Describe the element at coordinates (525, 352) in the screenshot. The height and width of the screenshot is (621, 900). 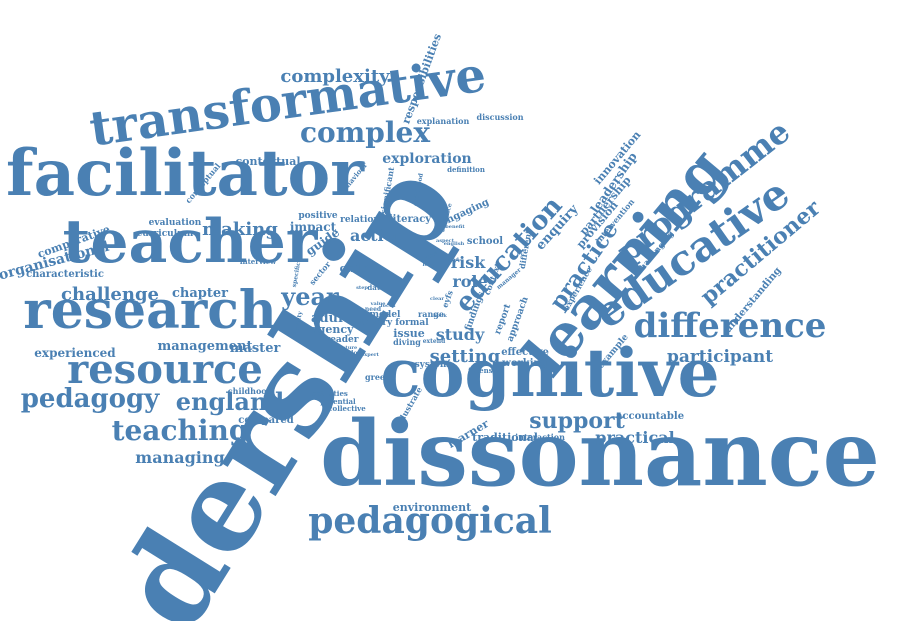
I see `cloud-word-effective: effective` at that location.